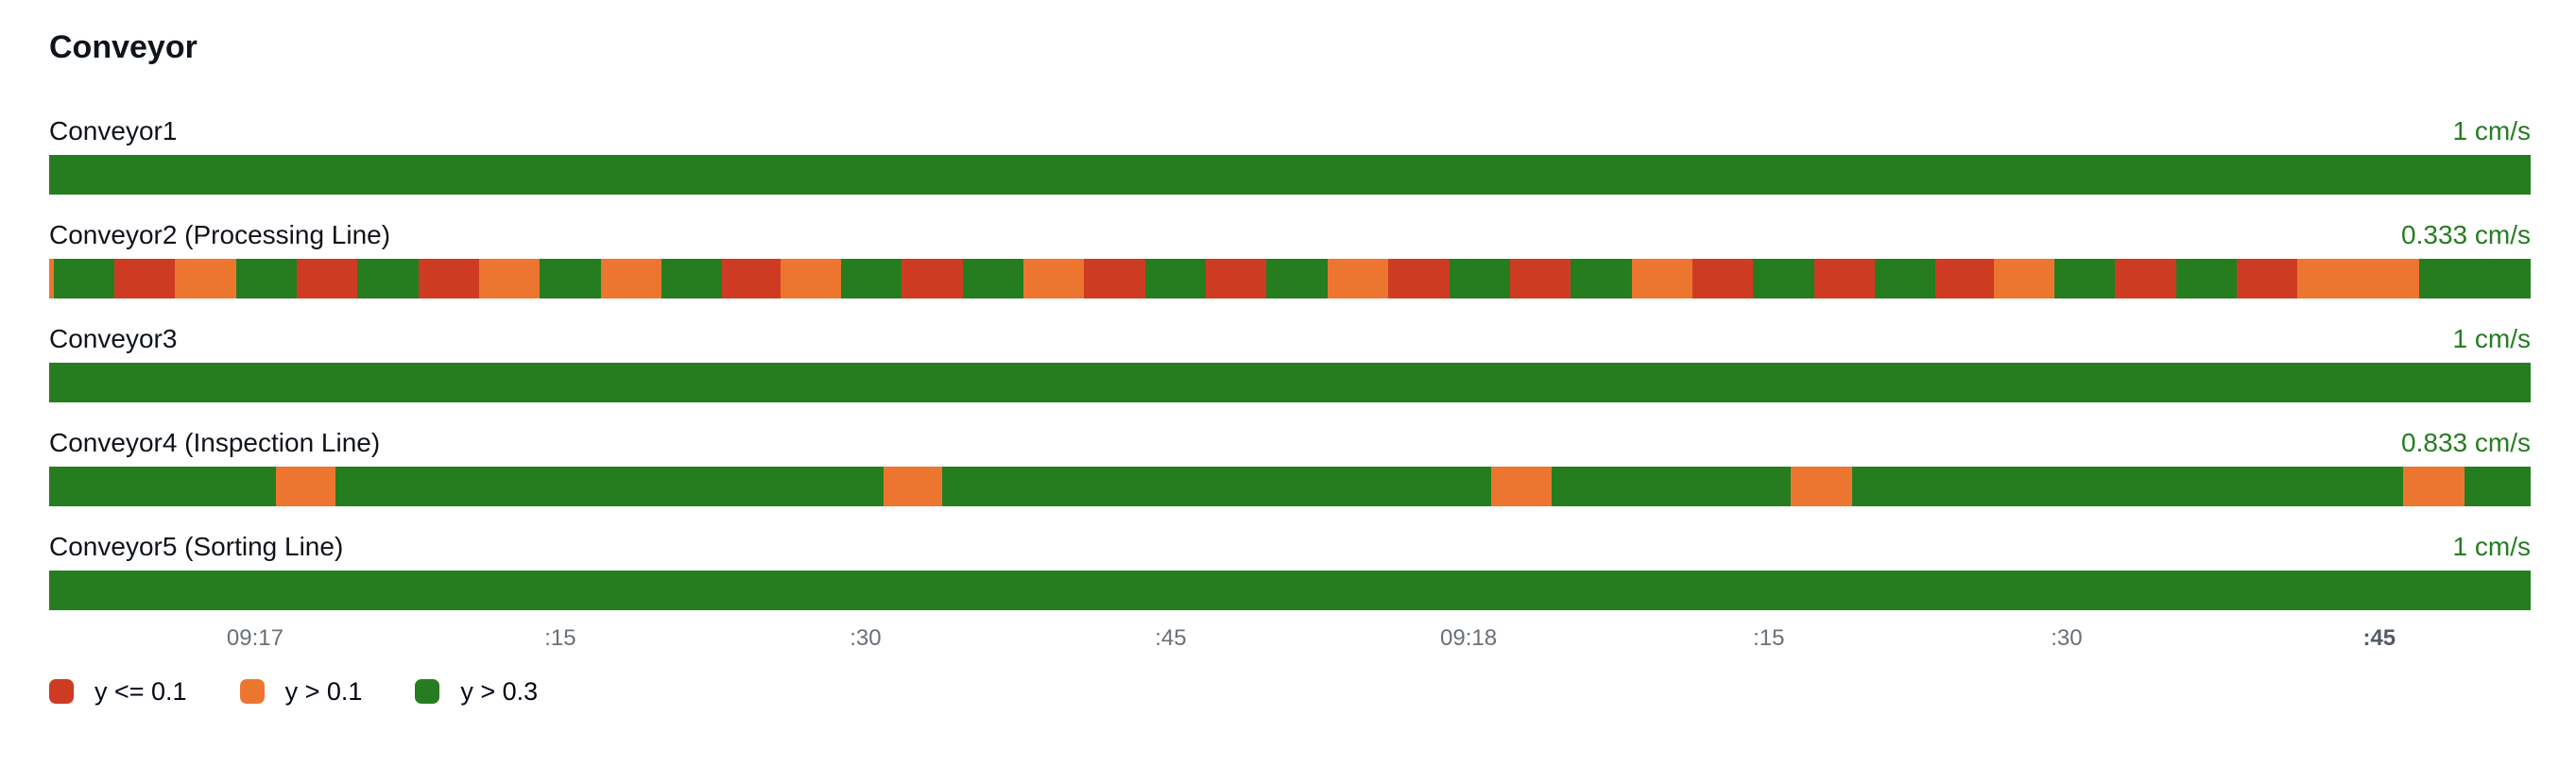 The width and height of the screenshot is (2576, 767). I want to click on legend-label: y > 0.1, so click(323, 691).